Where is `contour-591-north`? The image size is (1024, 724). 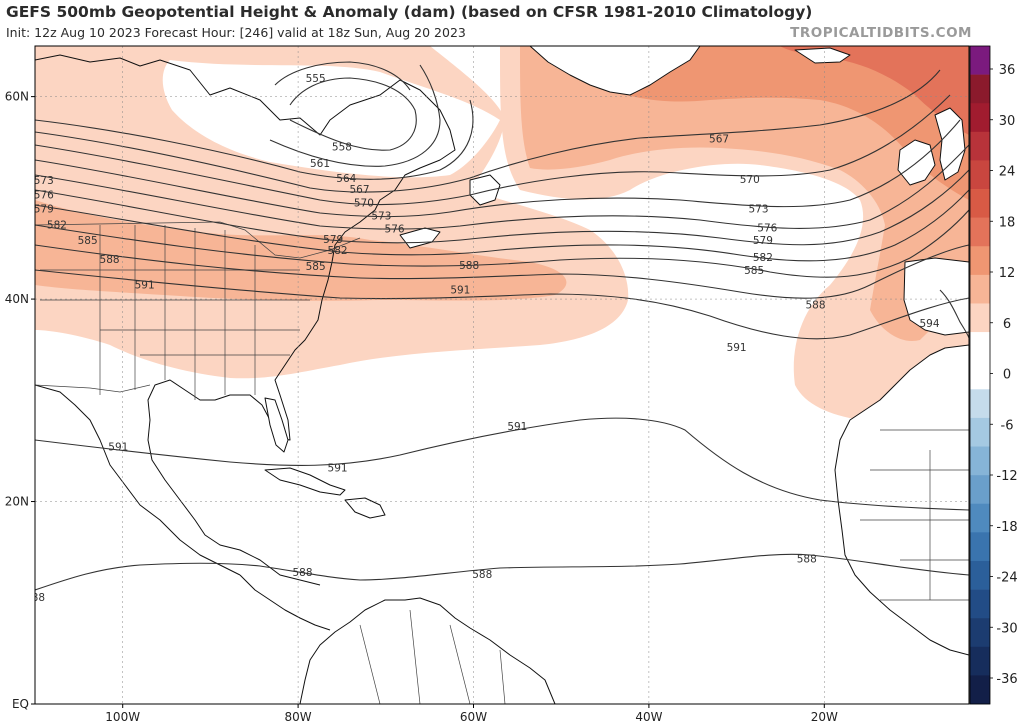 contour-591-north is located at coordinates (502, 304).